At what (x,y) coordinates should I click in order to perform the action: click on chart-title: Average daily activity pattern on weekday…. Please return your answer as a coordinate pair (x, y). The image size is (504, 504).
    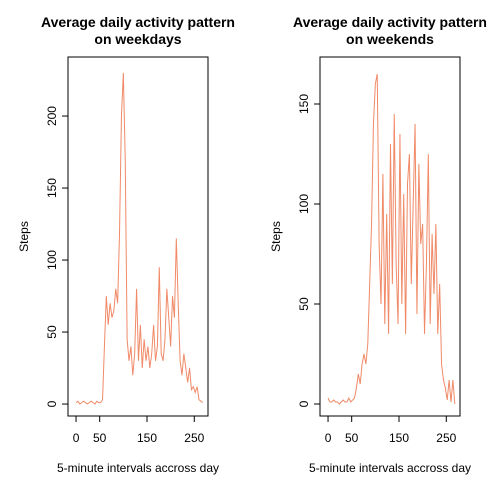
    Looking at the image, I should click on (138, 30).